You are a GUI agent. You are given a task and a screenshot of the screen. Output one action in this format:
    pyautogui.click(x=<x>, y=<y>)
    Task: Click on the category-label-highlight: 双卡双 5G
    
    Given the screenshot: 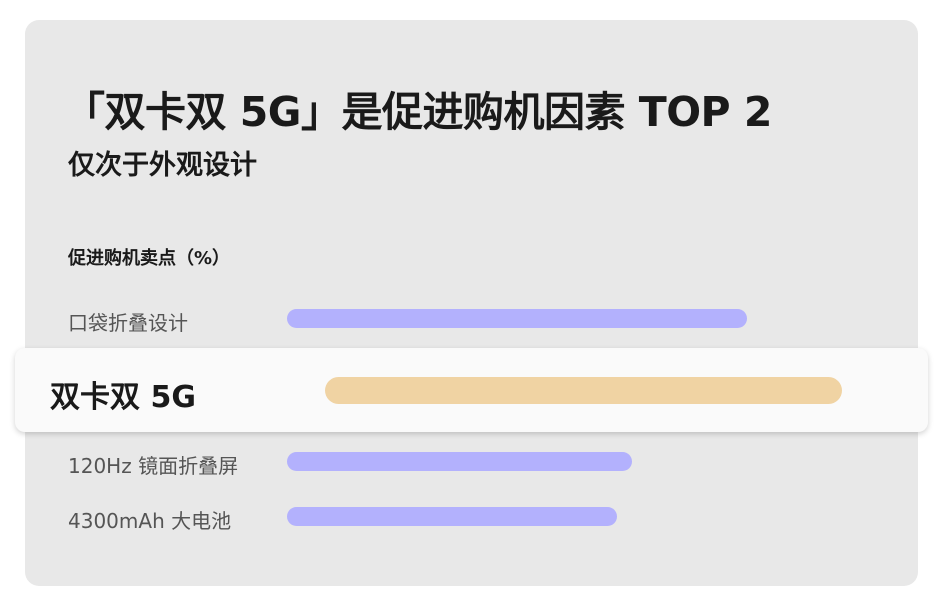 What is the action you would take?
    pyautogui.click(x=123, y=397)
    